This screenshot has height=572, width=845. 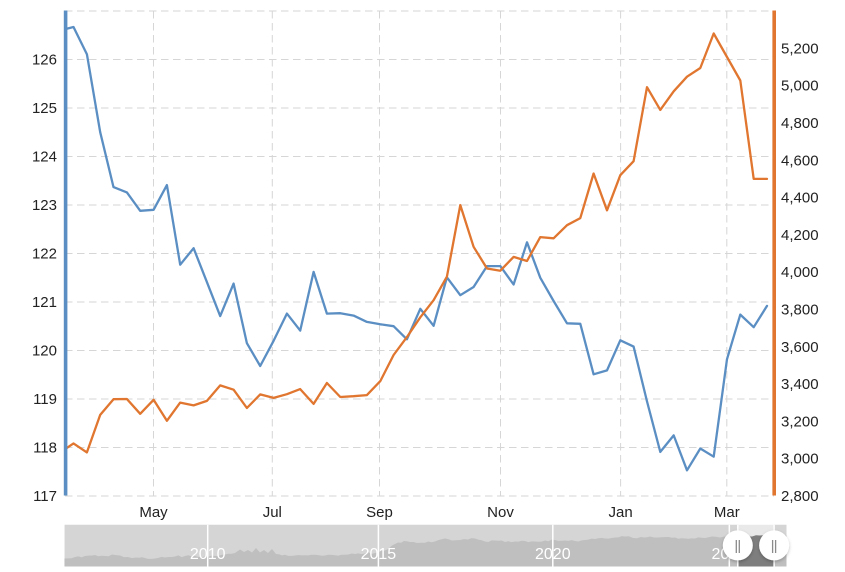 I want to click on svg-text: 2015, so click(x=379, y=554).